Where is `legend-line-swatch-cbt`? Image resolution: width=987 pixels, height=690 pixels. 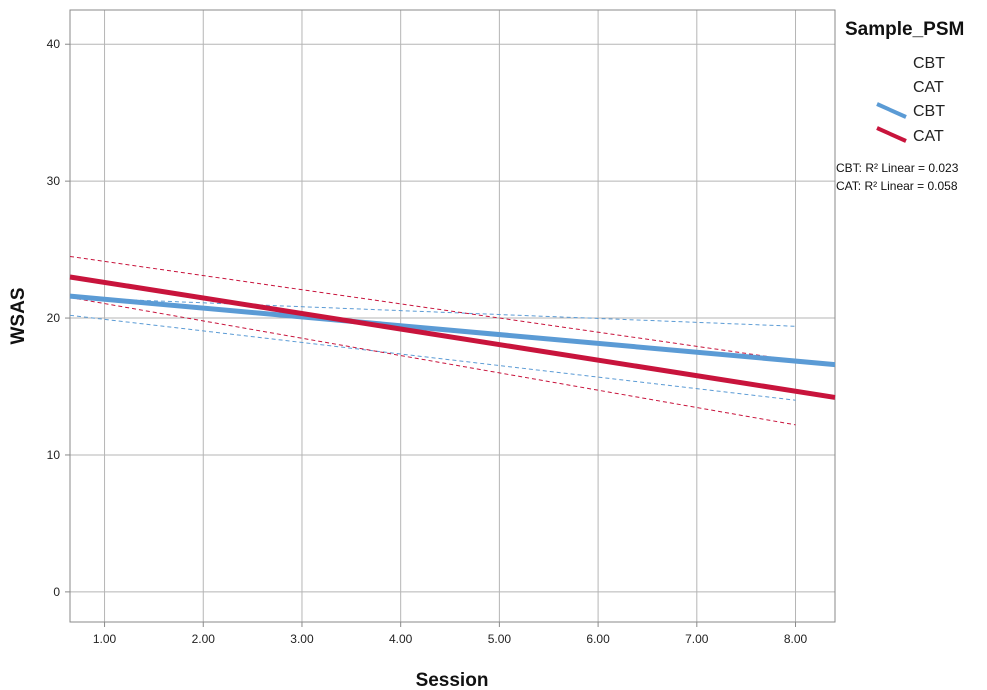
legend-line-swatch-cbt is located at coordinates (891, 110).